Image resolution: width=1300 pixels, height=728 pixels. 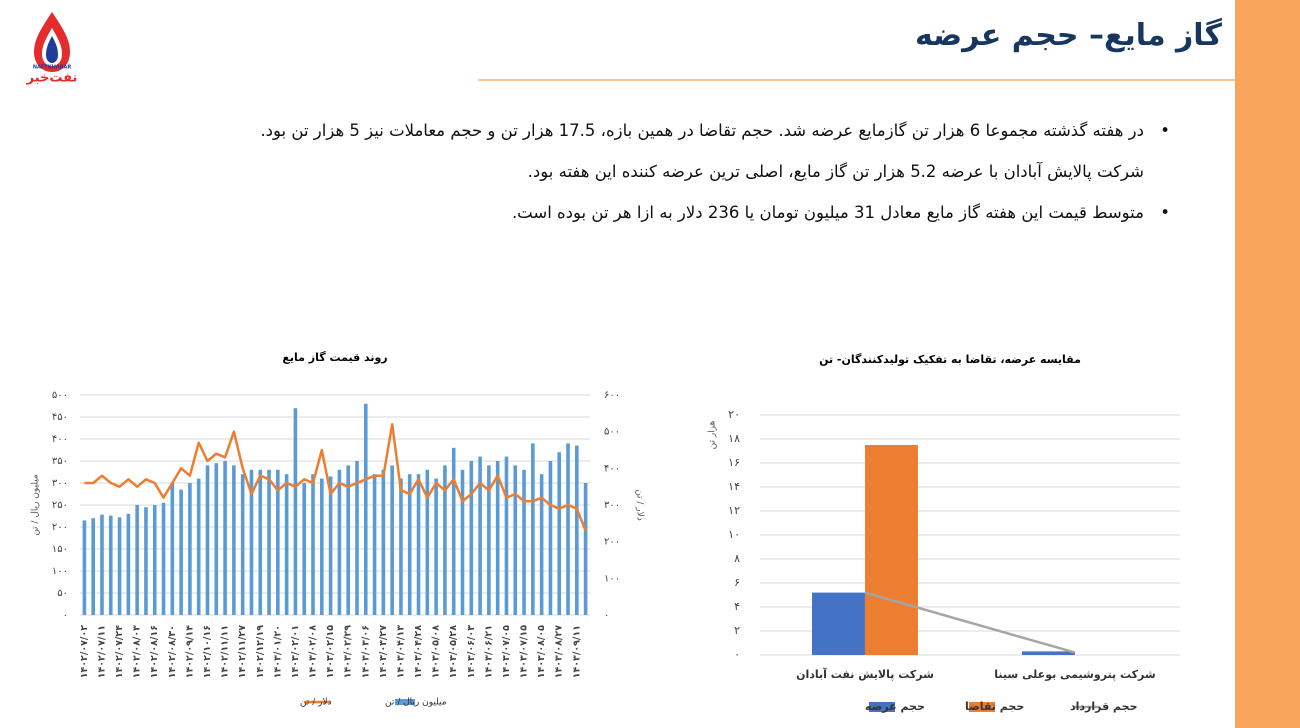 I want to click on y-tick-label: ۸, so click(x=737, y=558).